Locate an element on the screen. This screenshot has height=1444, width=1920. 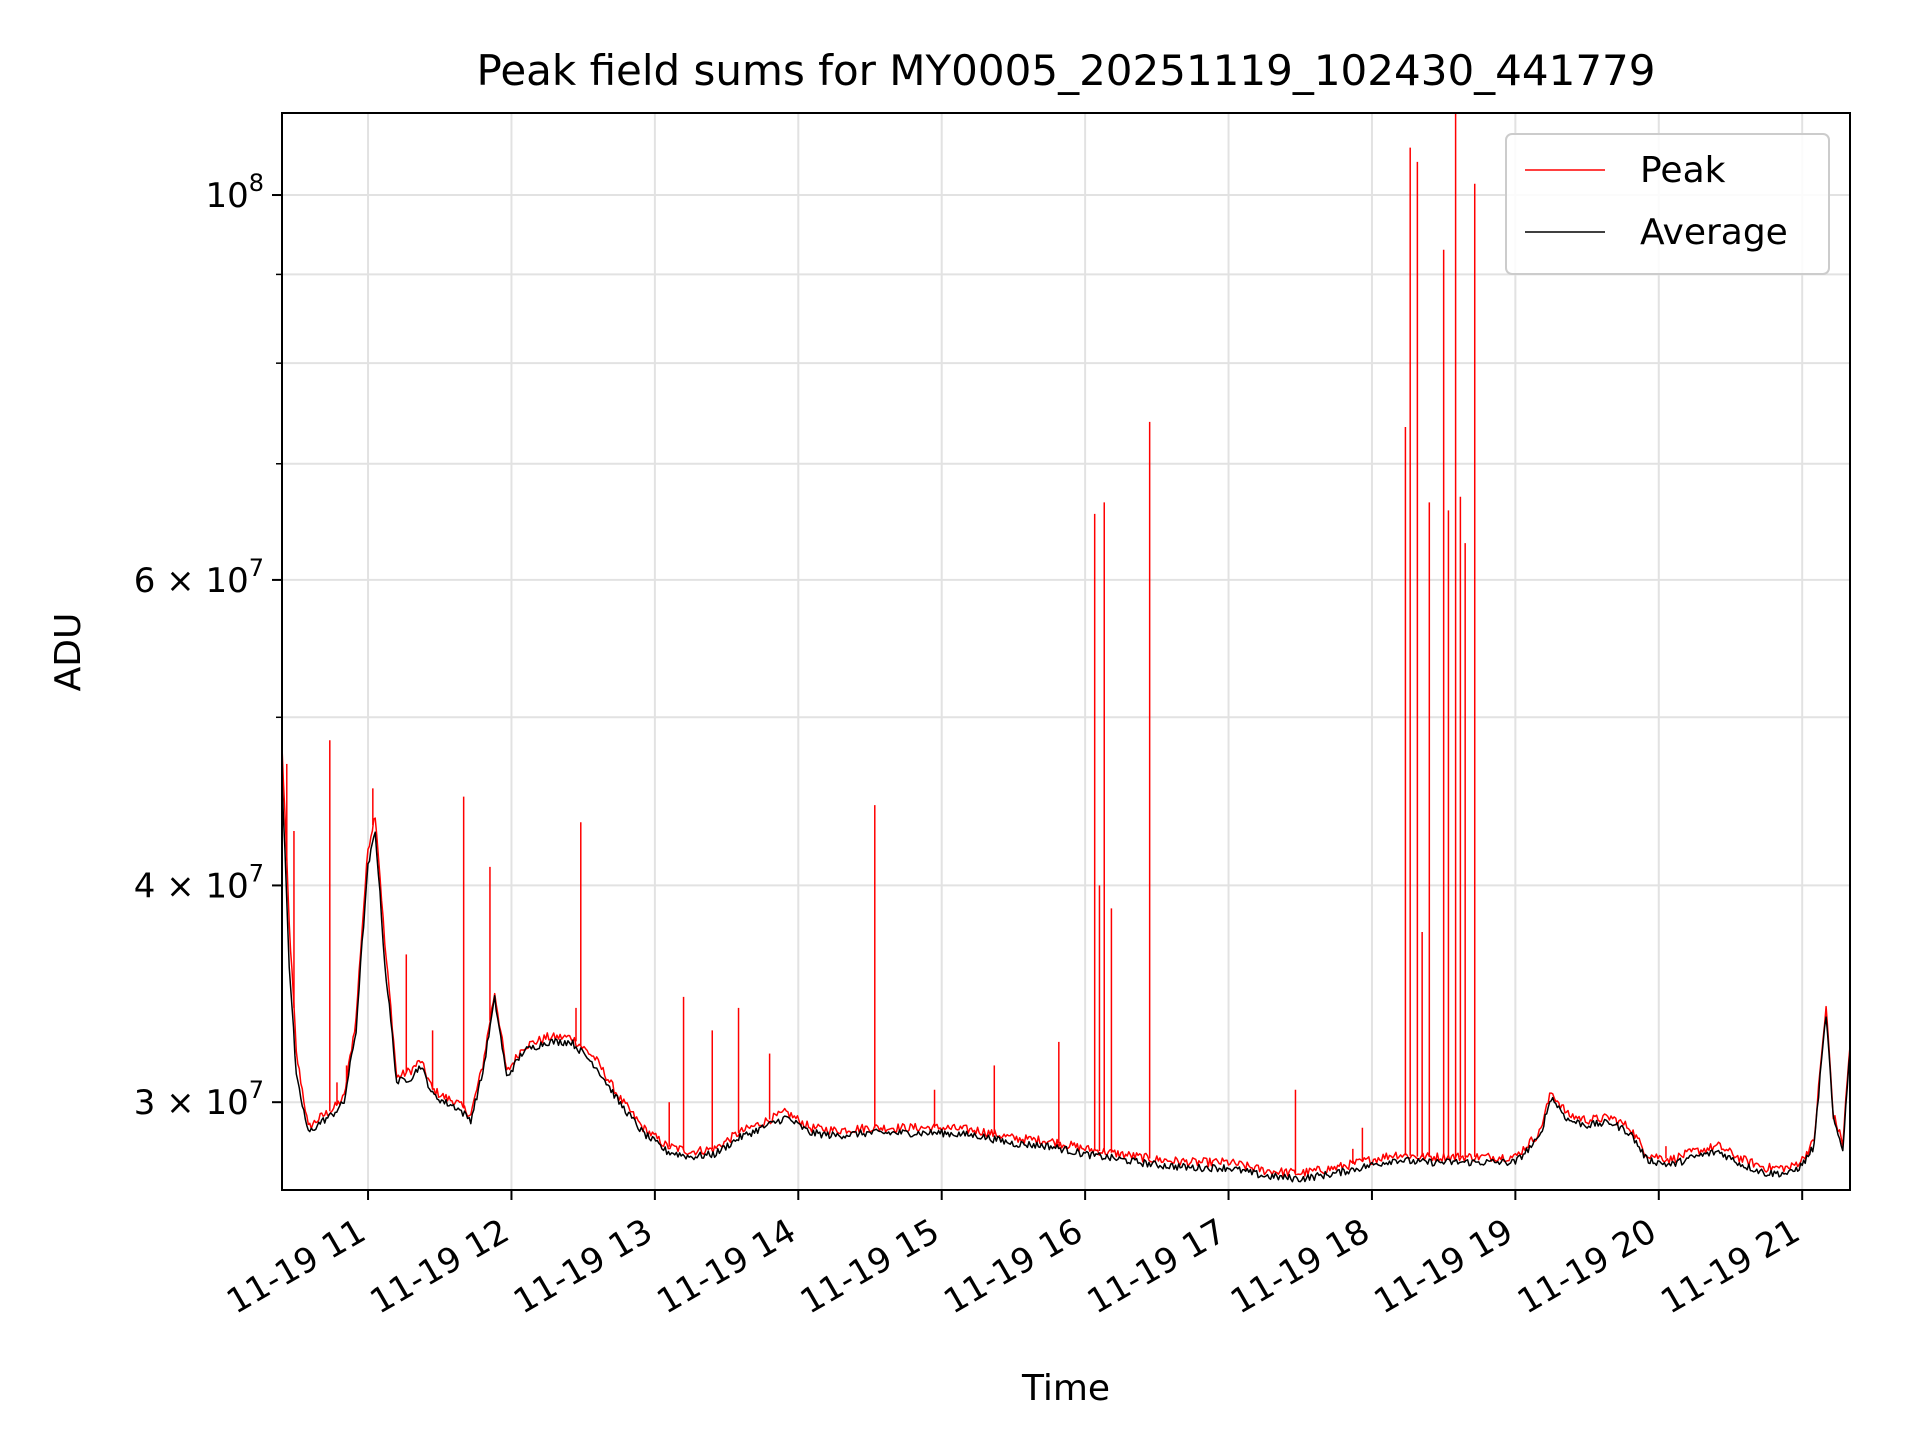
x-tick-label: 11-19 19 is located at coordinates (1443, 1266).